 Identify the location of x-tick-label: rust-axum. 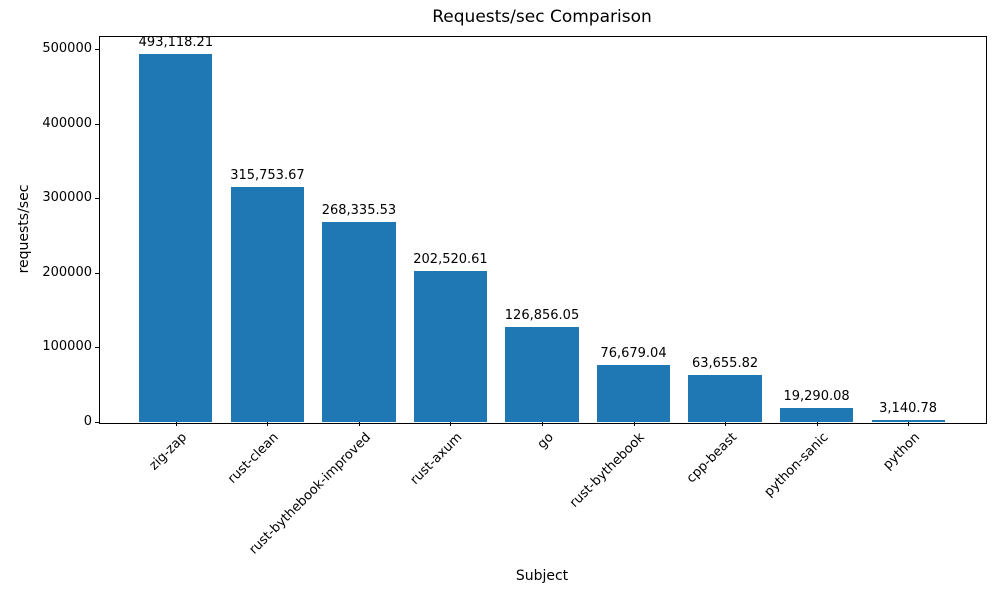
(436, 459).